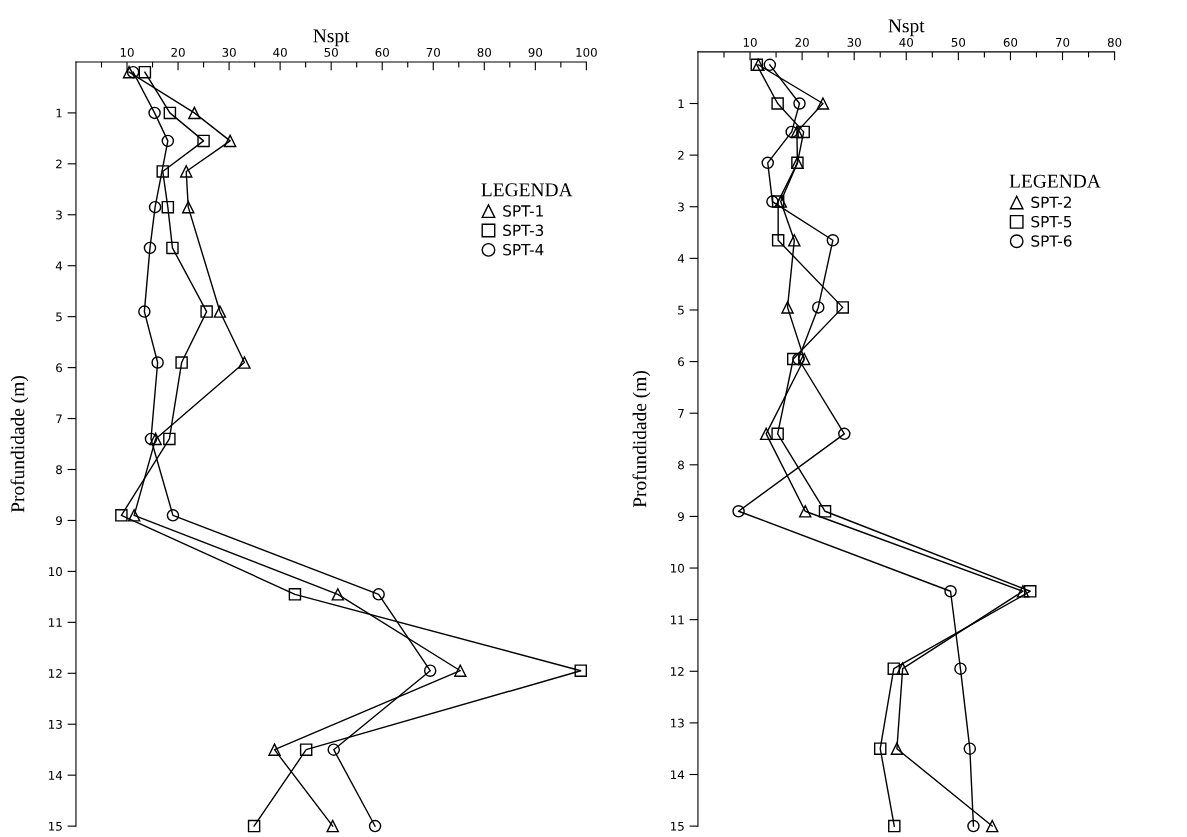  Describe the element at coordinates (523, 230) in the screenshot. I see `legend-label: SPT-3` at that location.